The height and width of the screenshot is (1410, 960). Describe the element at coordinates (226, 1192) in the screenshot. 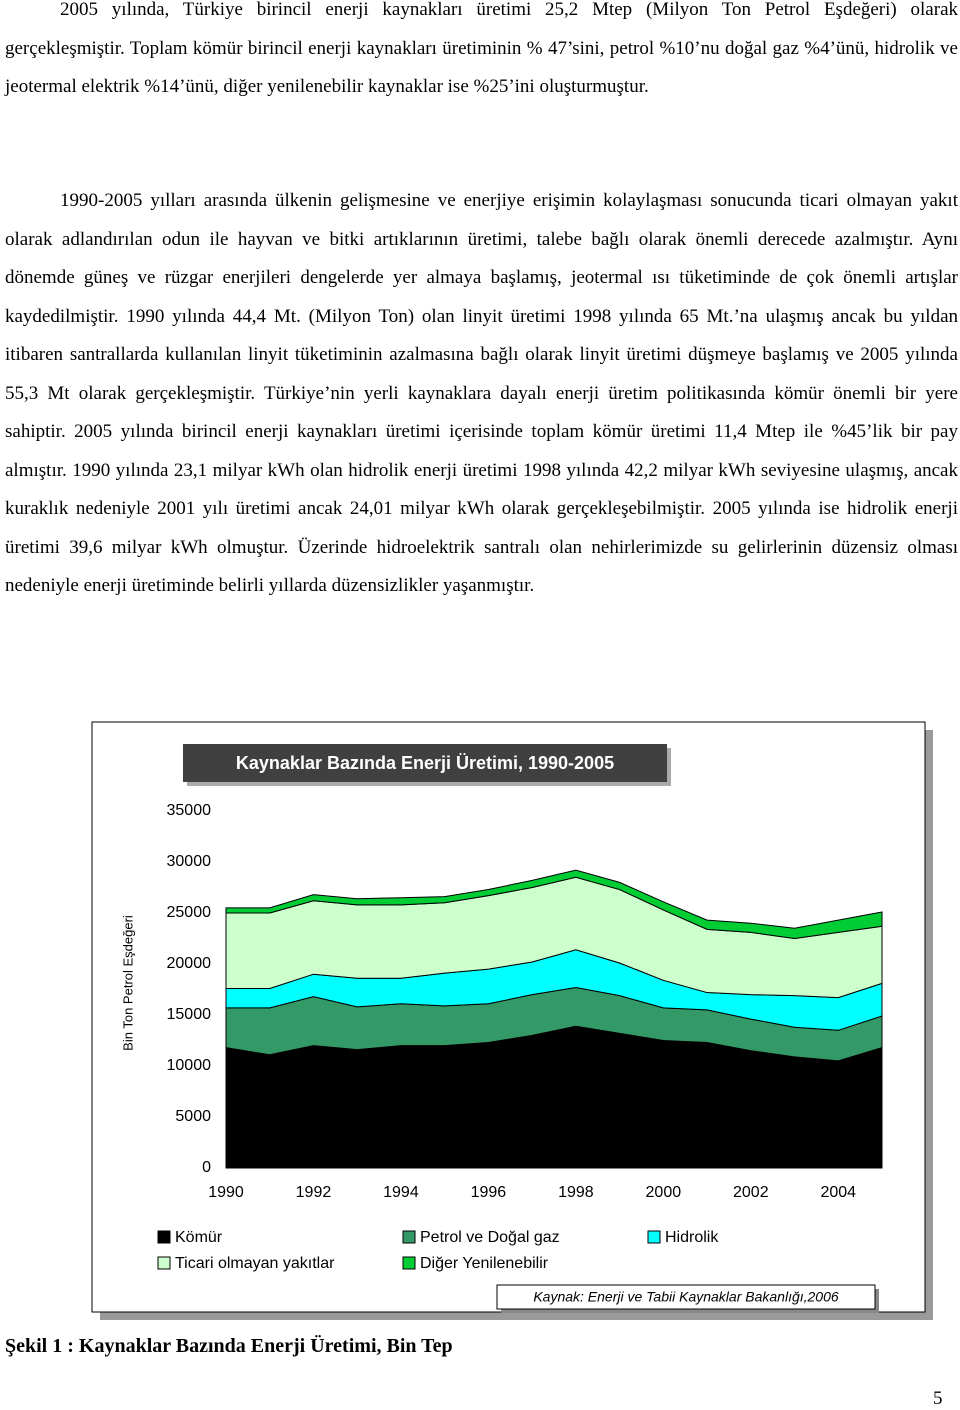

I see `x-tick-label: 1990` at that location.